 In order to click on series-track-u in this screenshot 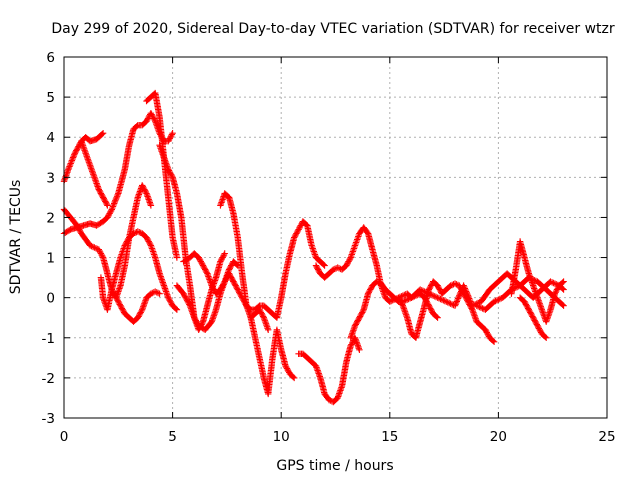, I will do `click(533, 317)`.